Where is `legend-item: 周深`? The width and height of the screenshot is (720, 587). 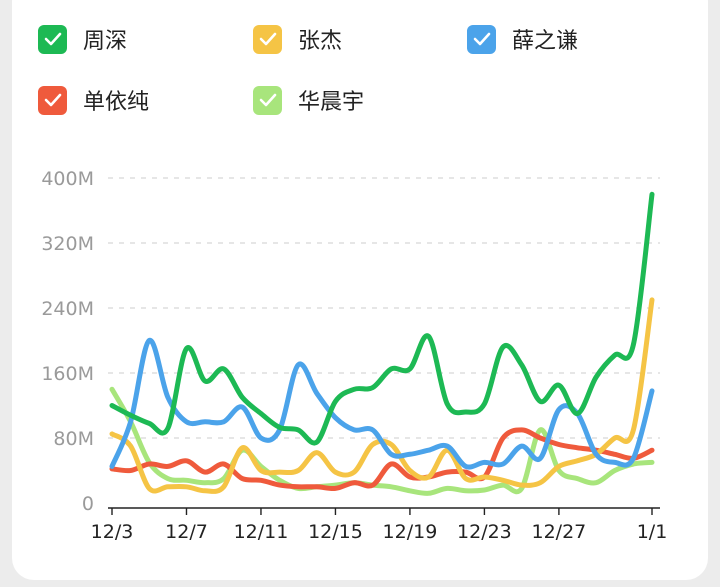
legend-item: 周深 is located at coordinates (82, 39).